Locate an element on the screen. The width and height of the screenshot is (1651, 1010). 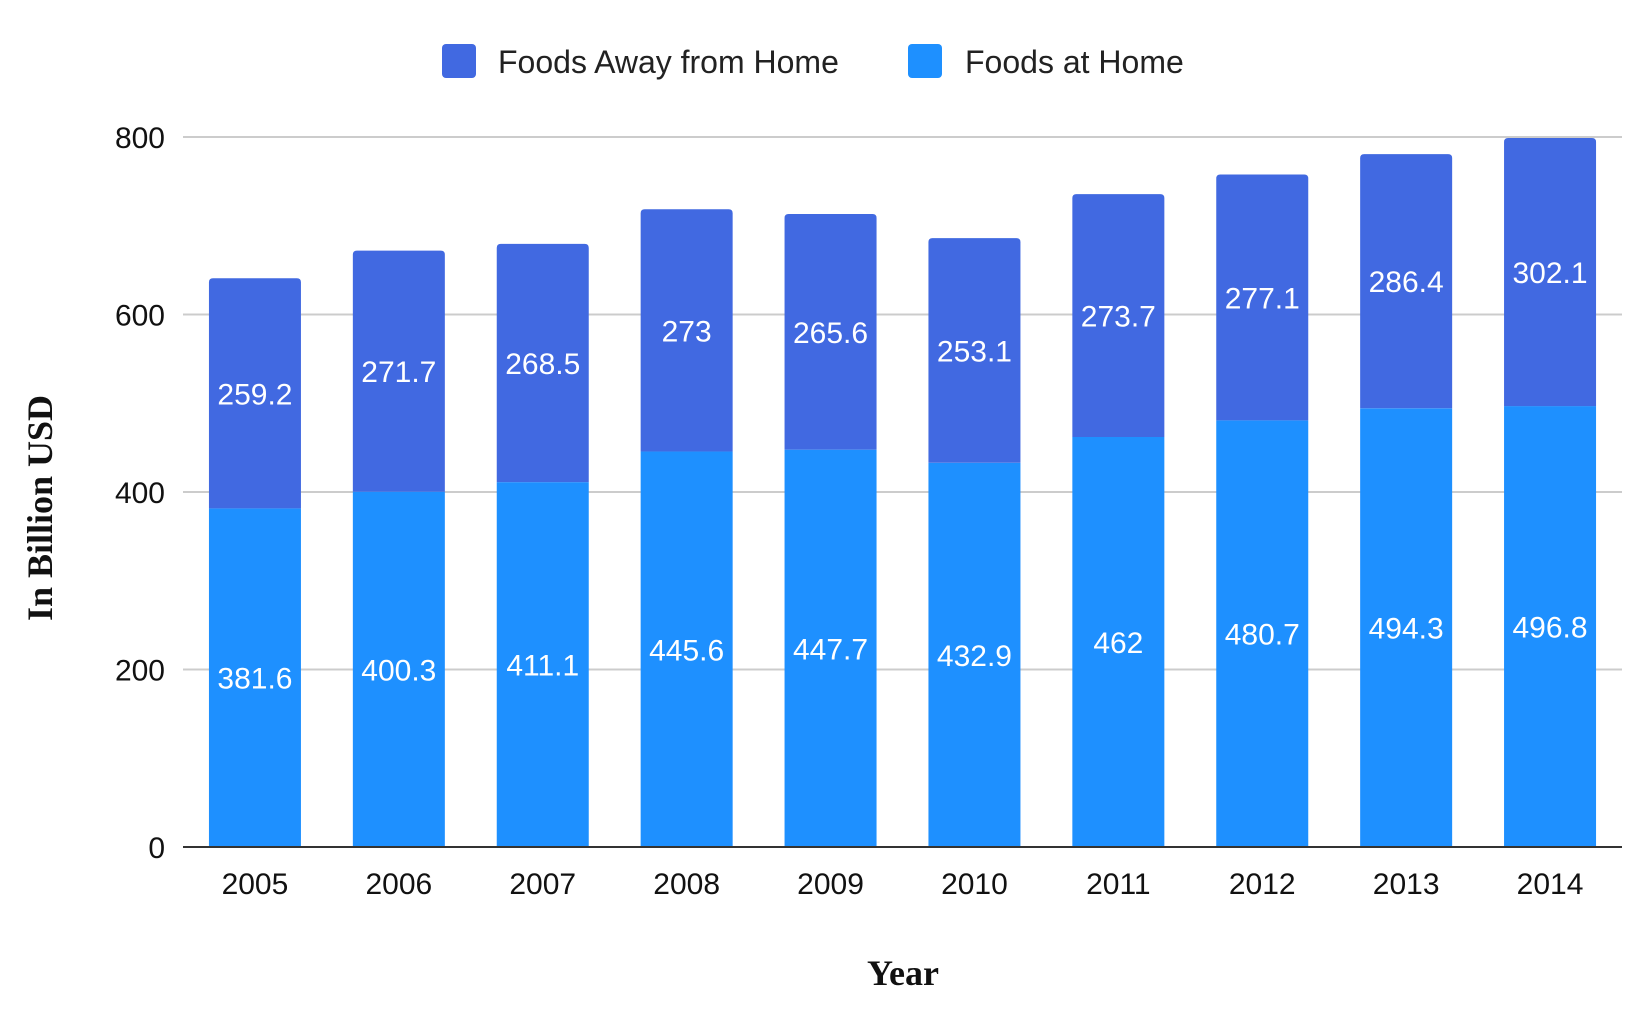
data-label-foods-at-home: 432.9 is located at coordinates (974, 656).